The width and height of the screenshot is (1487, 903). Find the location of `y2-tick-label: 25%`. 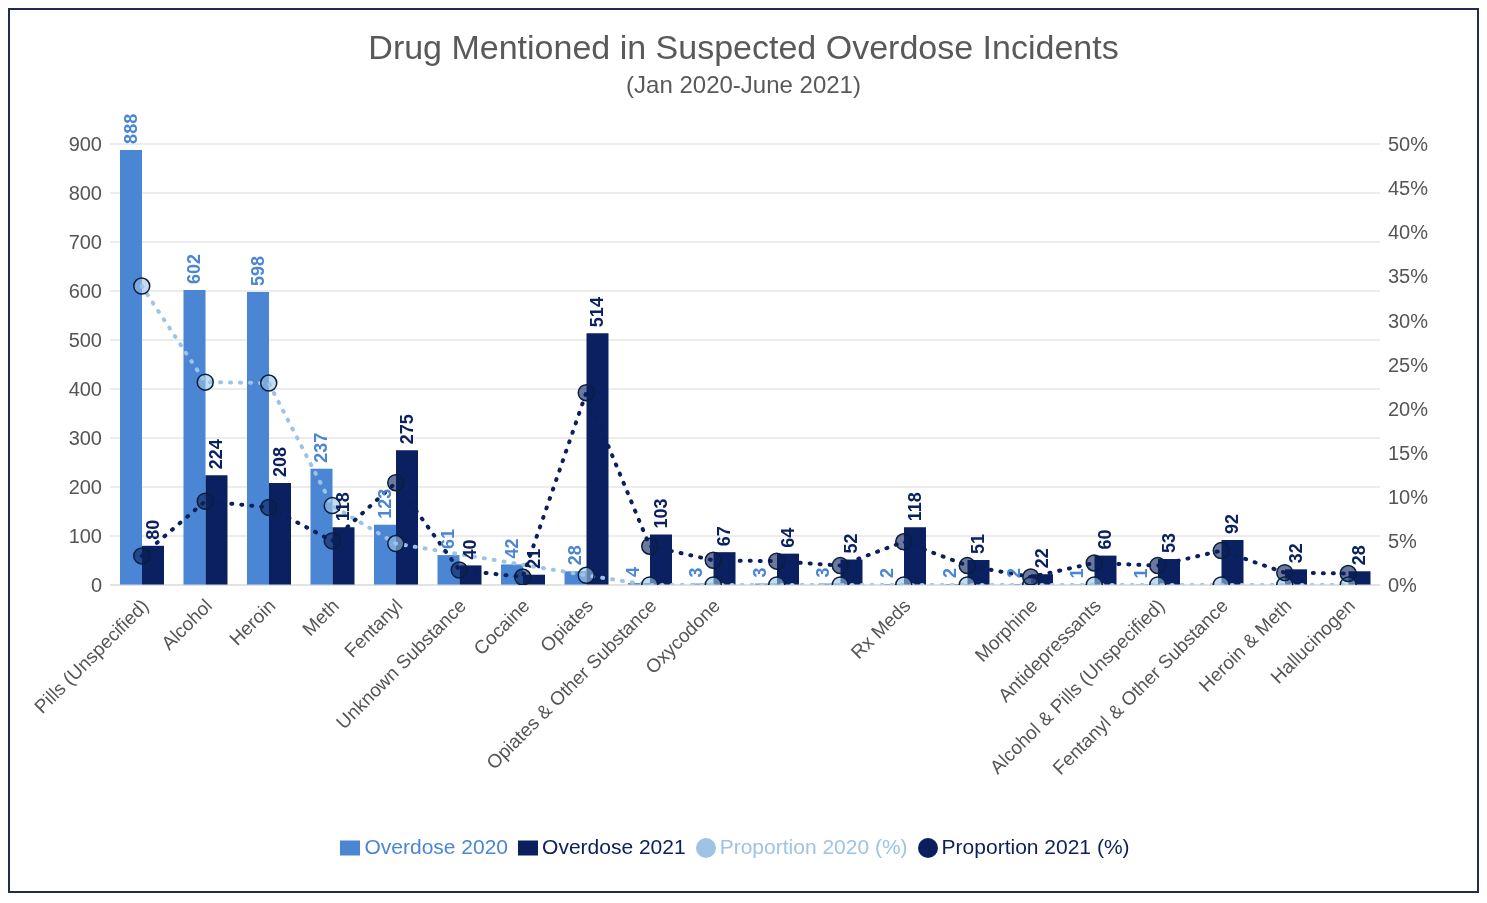

y2-tick-label: 25% is located at coordinates (1408, 364).